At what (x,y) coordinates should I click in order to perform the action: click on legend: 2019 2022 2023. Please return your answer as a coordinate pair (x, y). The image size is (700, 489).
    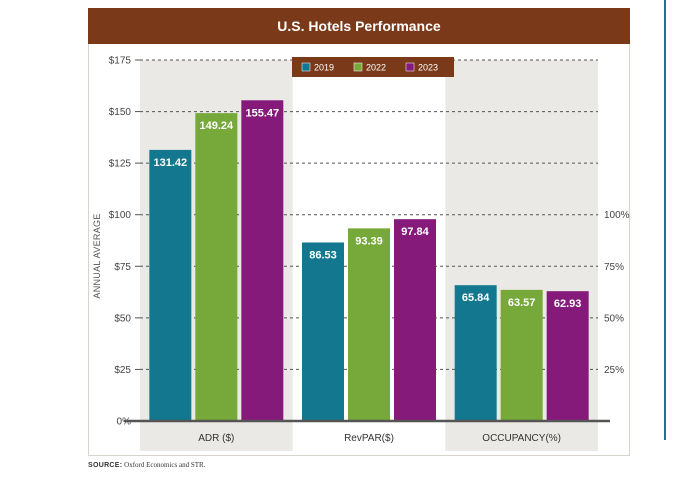
    Looking at the image, I should click on (373, 67).